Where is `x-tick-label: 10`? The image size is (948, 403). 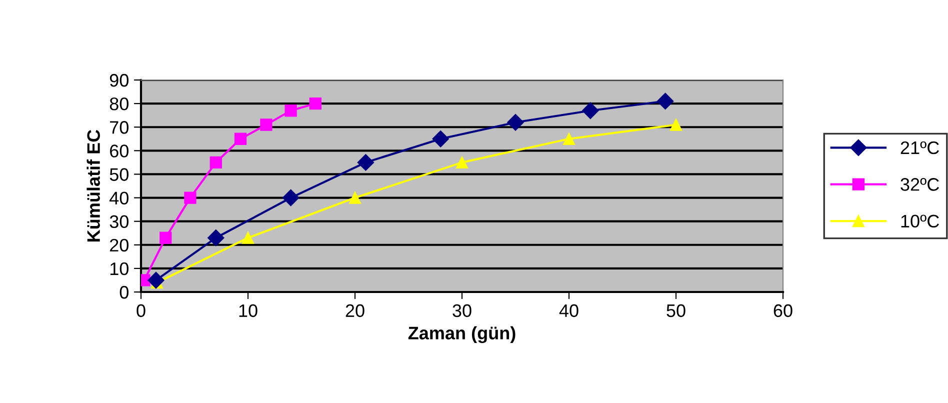 x-tick-label: 10 is located at coordinates (248, 311).